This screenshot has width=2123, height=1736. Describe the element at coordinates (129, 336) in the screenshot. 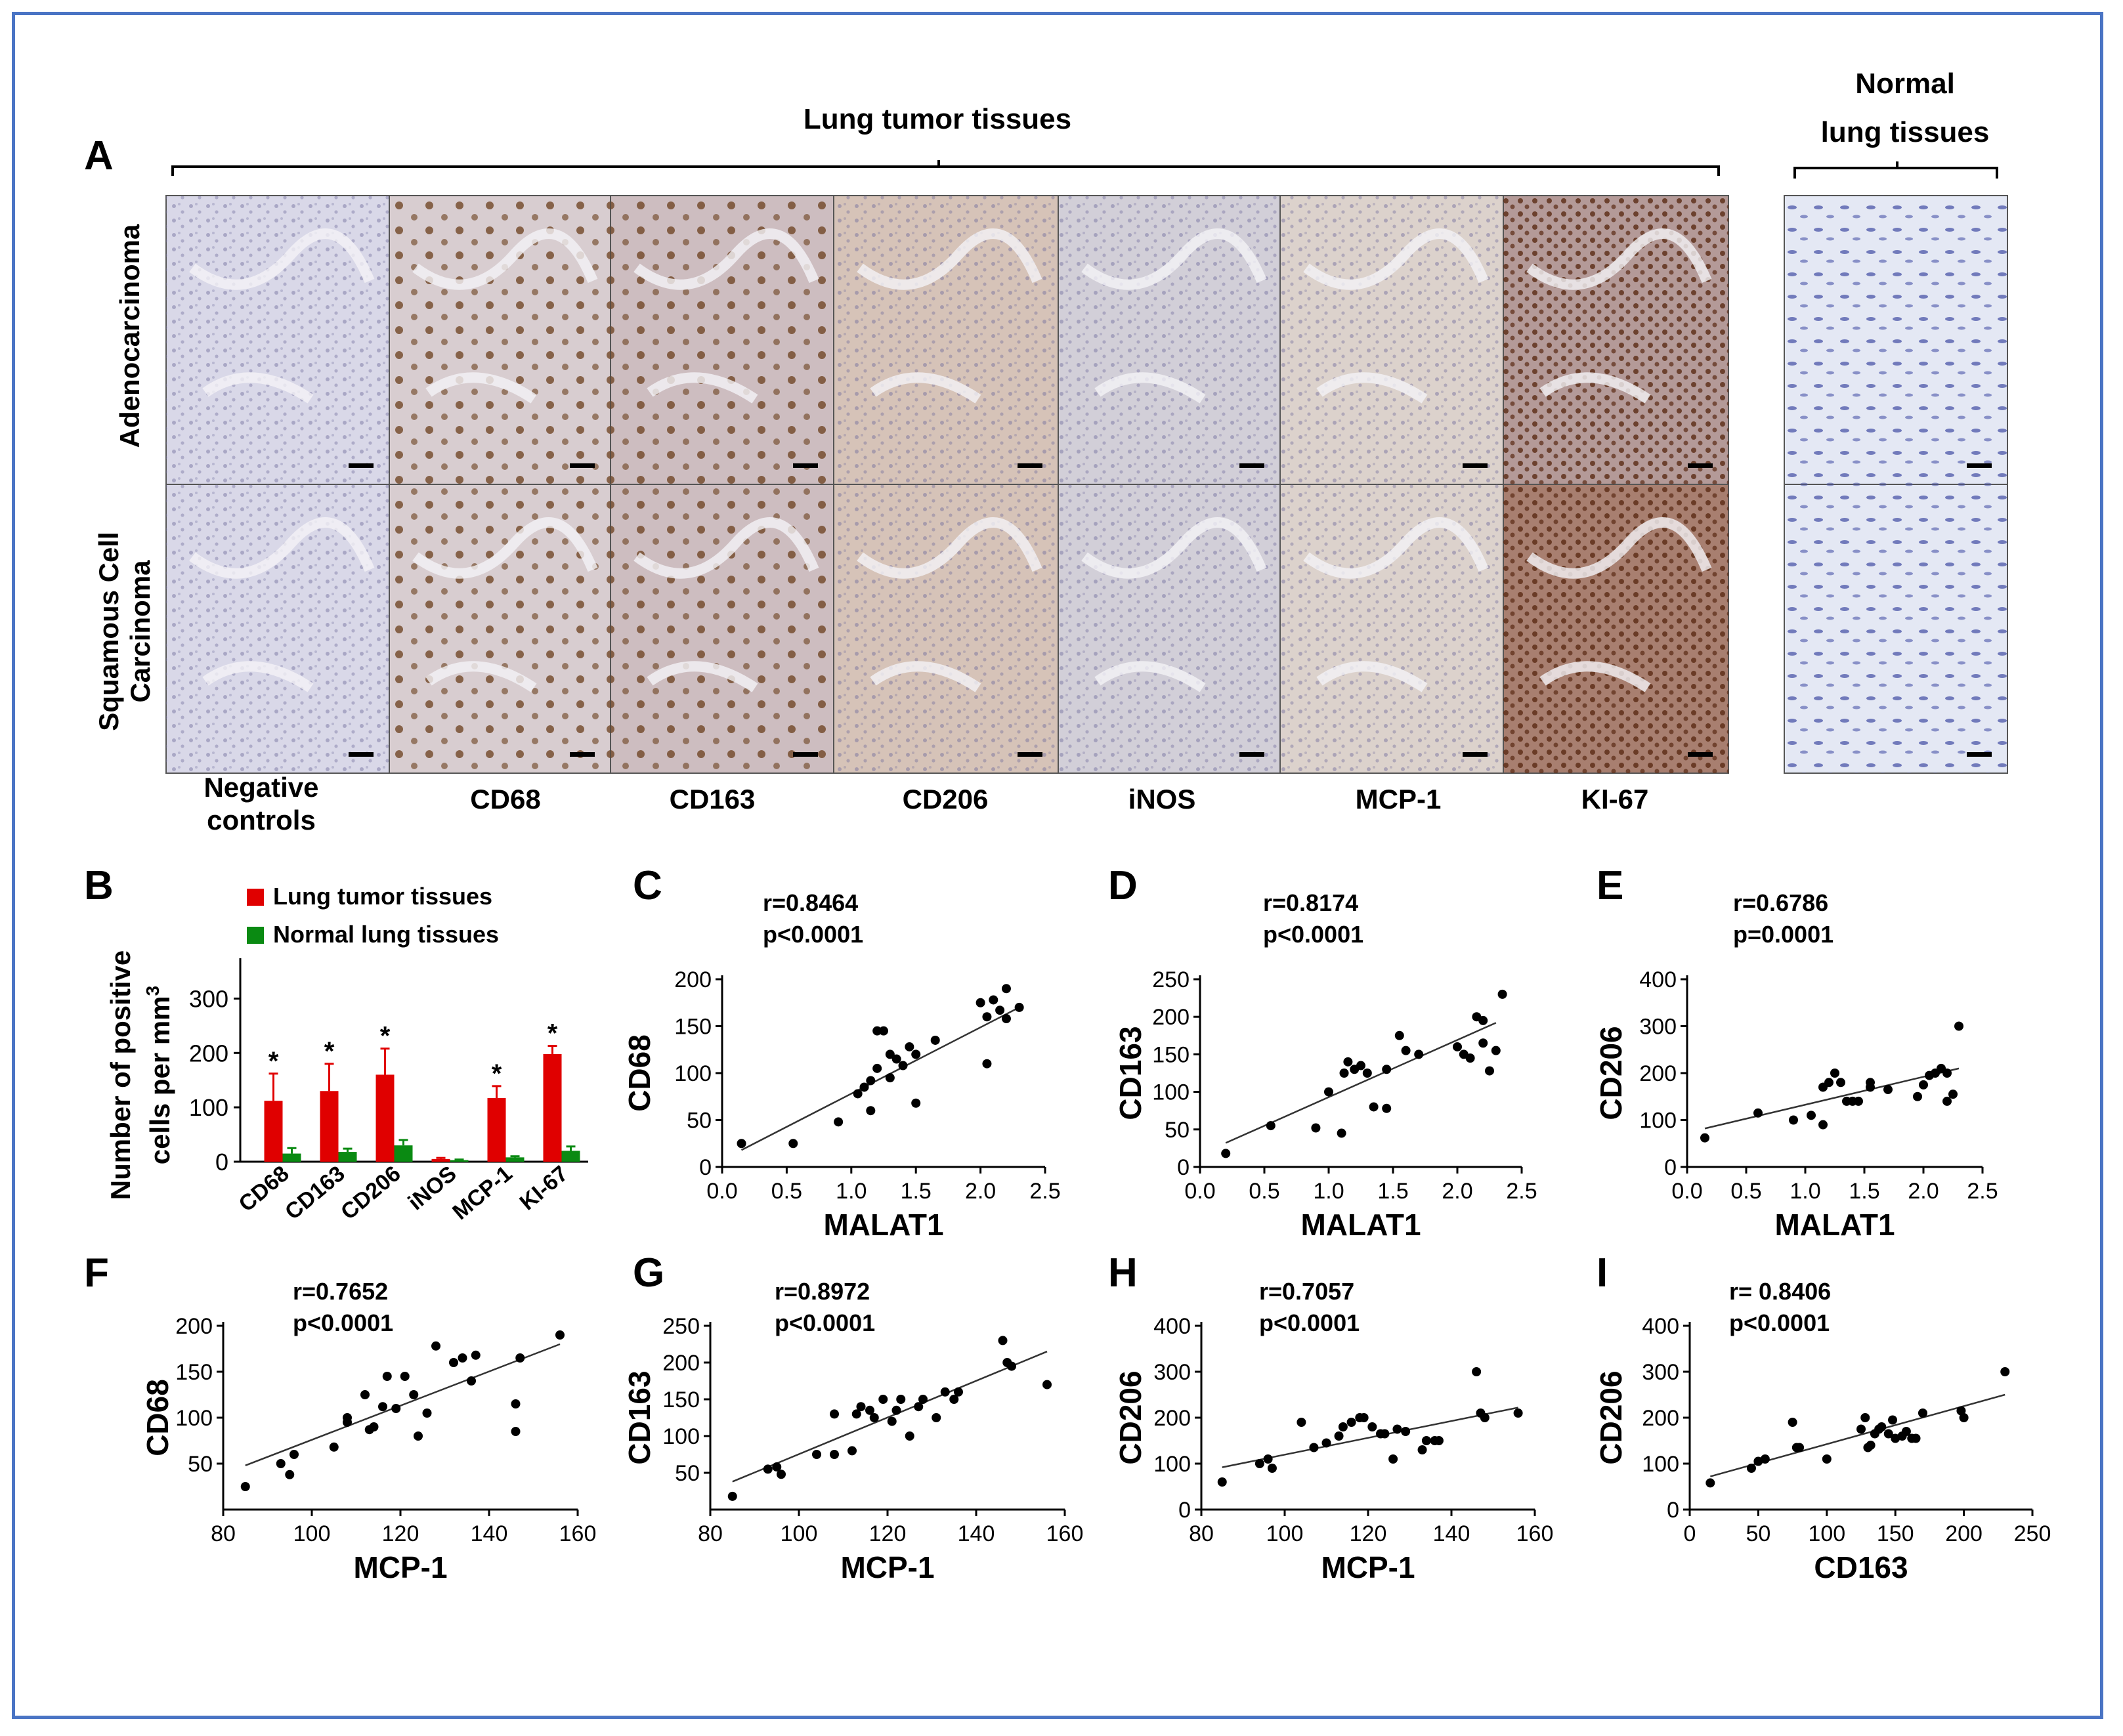

I see `row-label-adenocarcinoma: Adenocarcinoma` at that location.